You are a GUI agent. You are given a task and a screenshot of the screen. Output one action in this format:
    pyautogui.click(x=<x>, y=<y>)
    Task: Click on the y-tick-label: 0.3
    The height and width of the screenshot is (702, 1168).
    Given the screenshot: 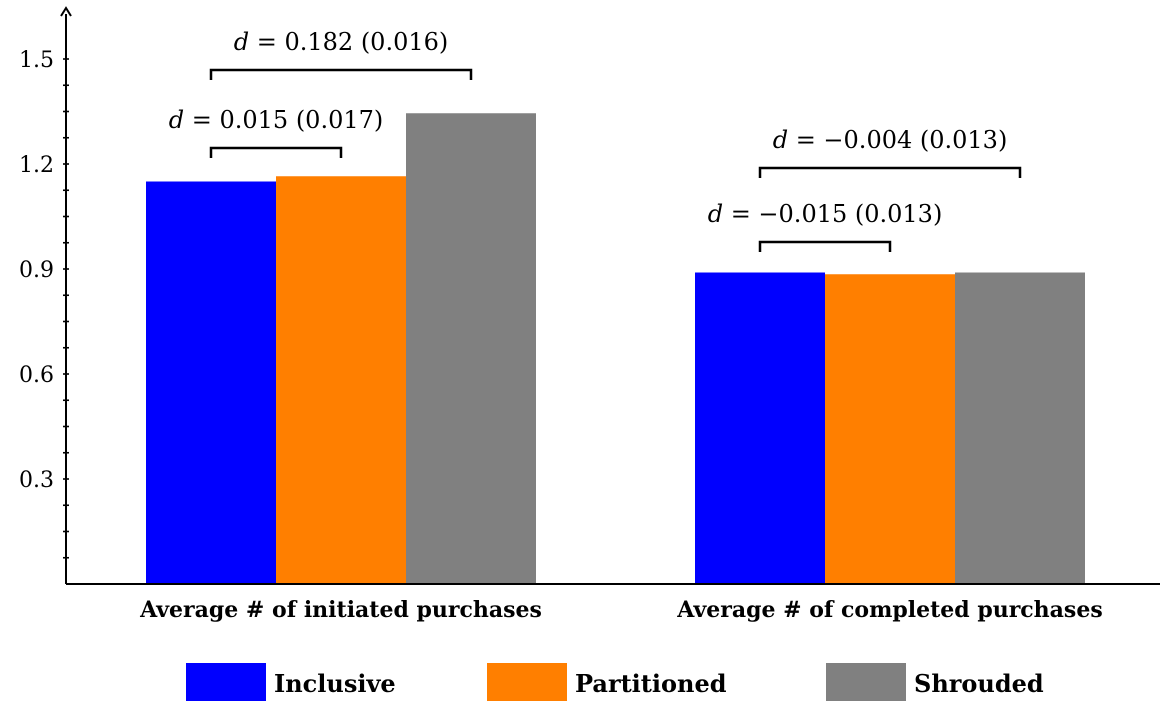 What is the action you would take?
    pyautogui.click(x=36, y=480)
    